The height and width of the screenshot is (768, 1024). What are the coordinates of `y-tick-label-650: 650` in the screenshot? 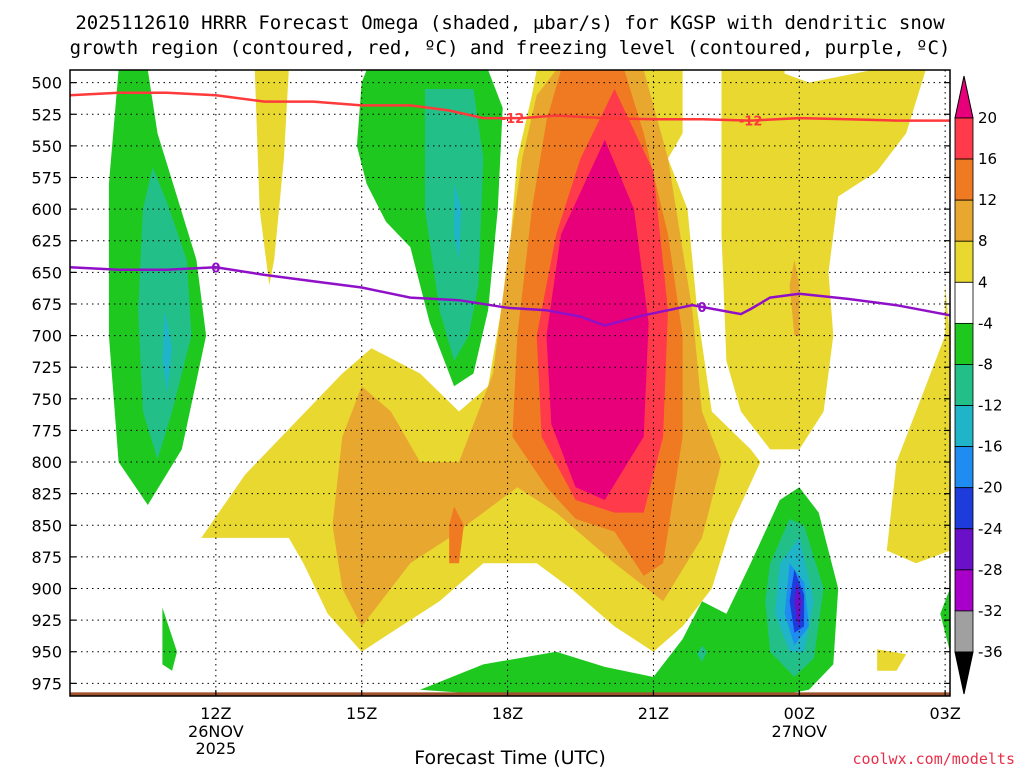 It's located at (46, 272).